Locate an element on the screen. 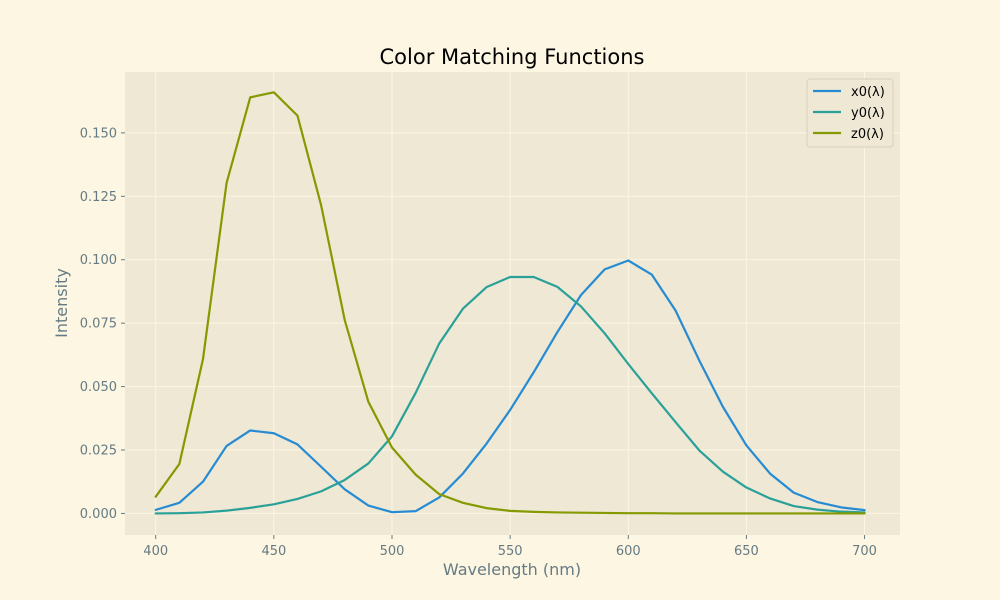 The height and width of the screenshot is (600, 1000). legend-box is located at coordinates (850, 113).